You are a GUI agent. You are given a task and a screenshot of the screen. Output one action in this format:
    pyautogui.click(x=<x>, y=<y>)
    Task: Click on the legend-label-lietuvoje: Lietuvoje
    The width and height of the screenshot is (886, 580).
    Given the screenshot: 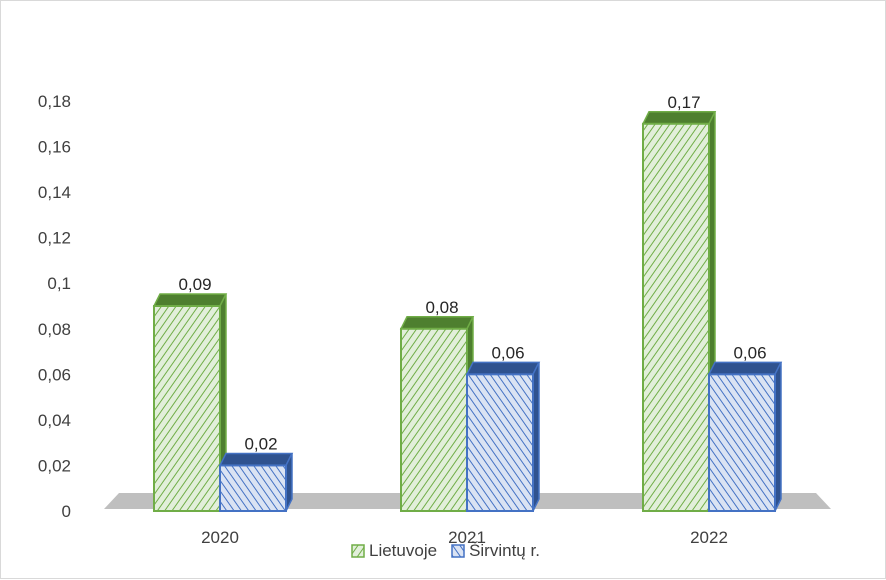 What is the action you would take?
    pyautogui.click(x=403, y=551)
    